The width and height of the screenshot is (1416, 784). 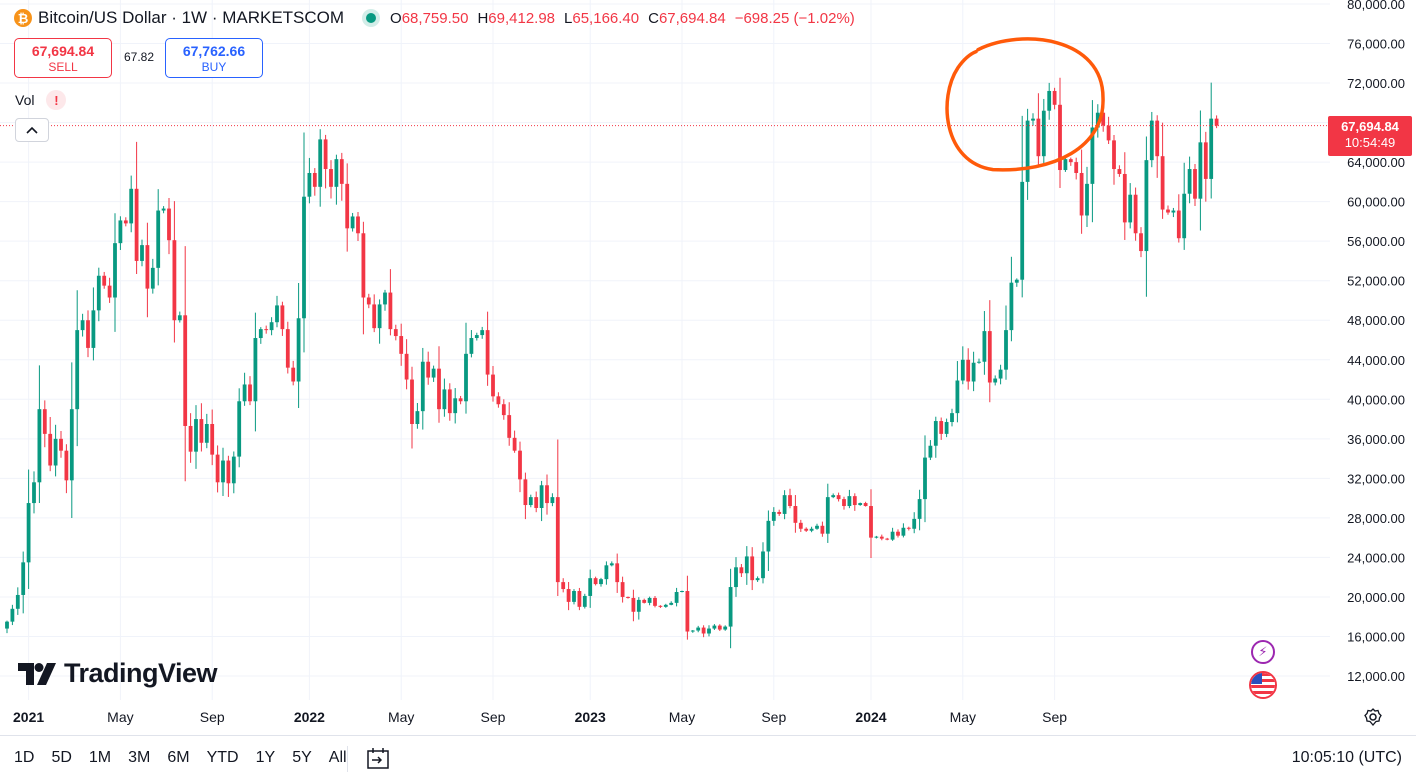 What do you see at coordinates (1376, 162) in the screenshot?
I see `y-tick-label: 64,000.00` at bounding box center [1376, 162].